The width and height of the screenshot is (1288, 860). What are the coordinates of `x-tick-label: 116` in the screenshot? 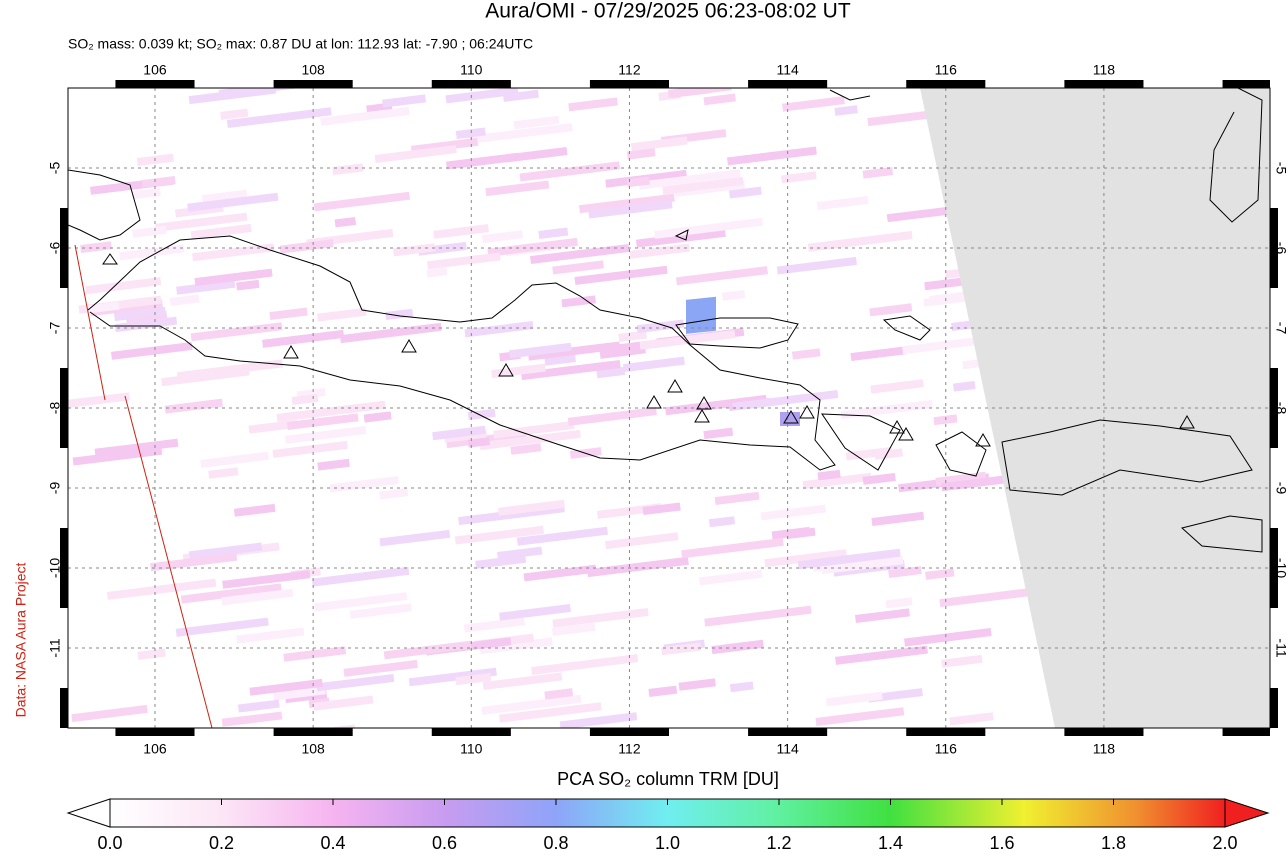 It's located at (946, 749).